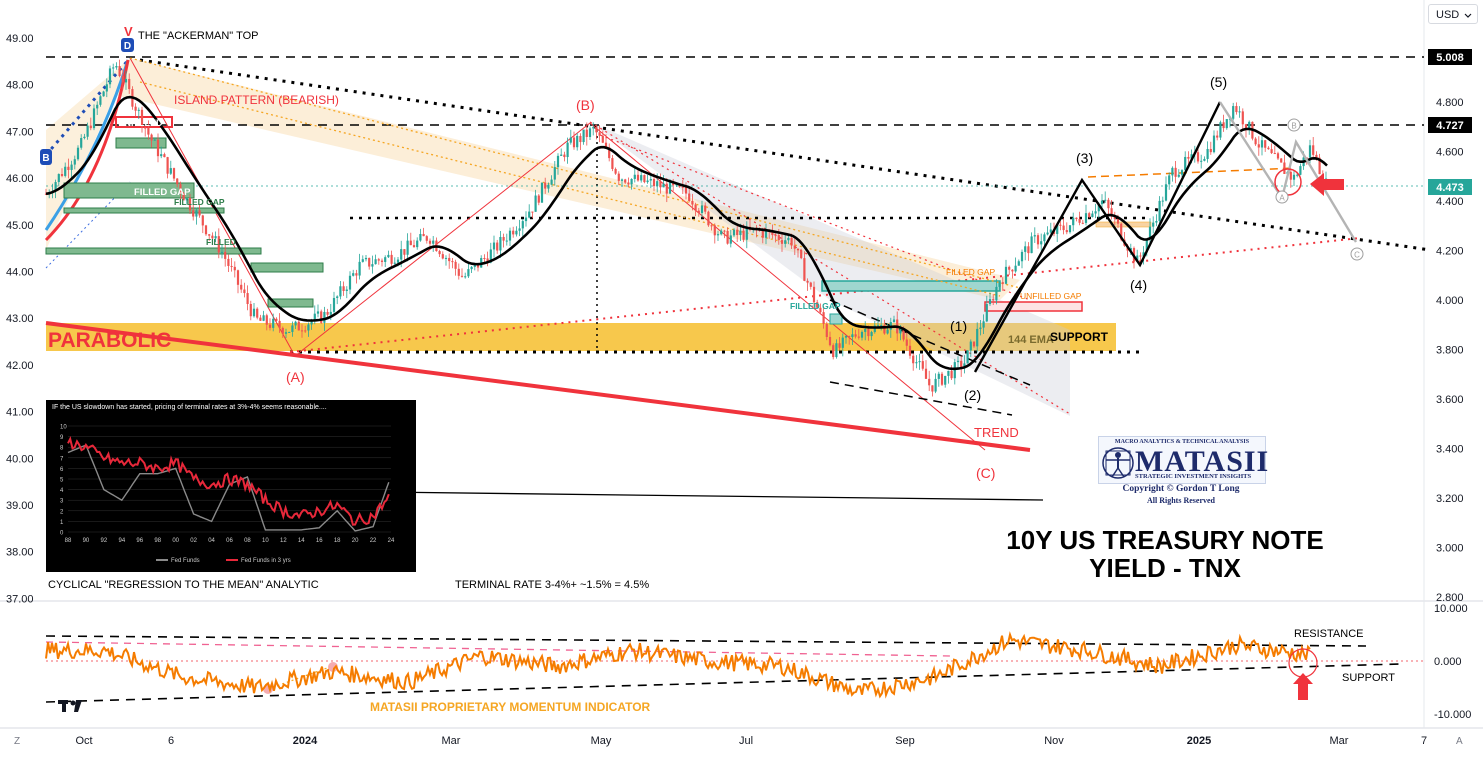 Image resolution: width=1483 pixels, height=760 pixels. Describe the element at coordinates (62, 491) in the screenshot. I see `inset-y-tick: 4` at that location.